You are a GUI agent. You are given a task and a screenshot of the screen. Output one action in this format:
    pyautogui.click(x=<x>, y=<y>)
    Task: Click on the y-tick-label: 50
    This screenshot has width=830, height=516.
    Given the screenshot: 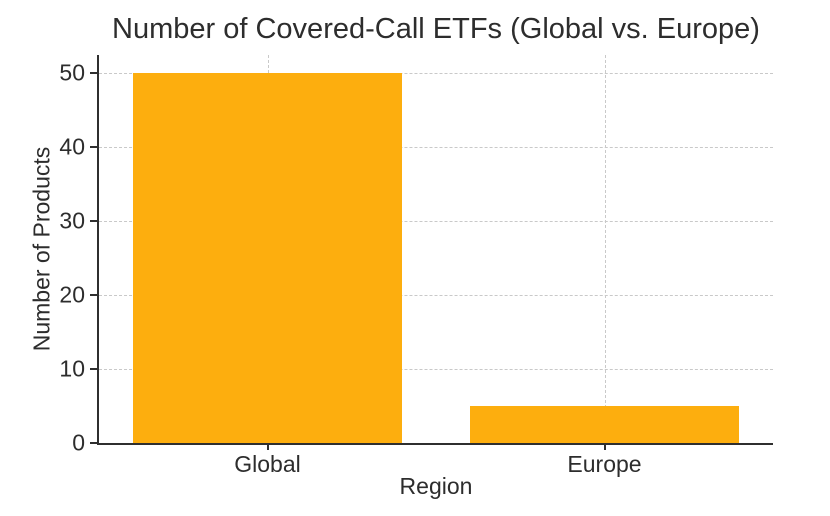 What is the action you would take?
    pyautogui.click(x=72, y=72)
    